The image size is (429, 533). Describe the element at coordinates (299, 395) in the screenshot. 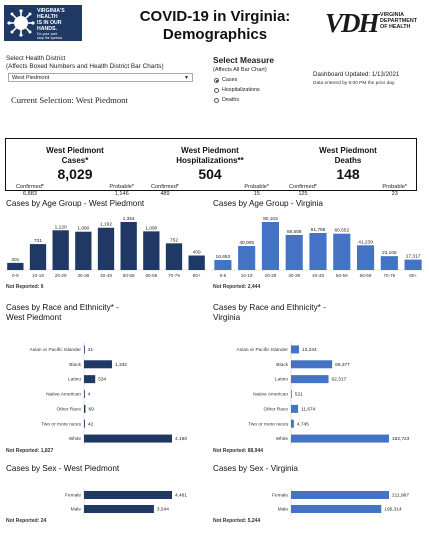

I see `bar-value-label: 521` at that location.